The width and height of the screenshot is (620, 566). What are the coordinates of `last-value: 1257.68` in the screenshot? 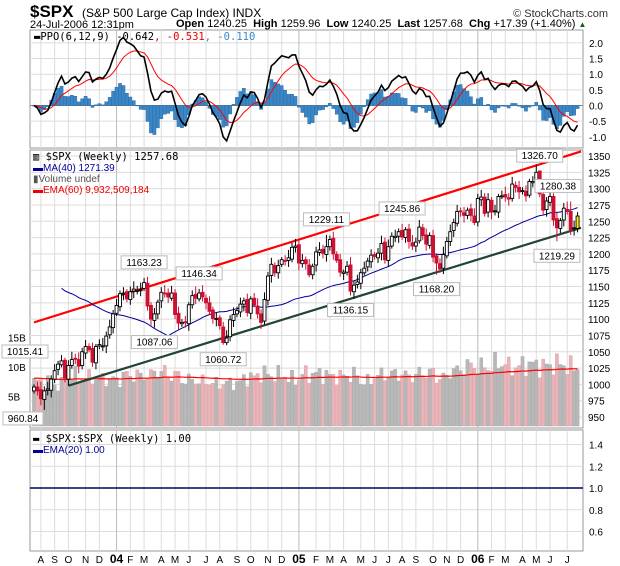 It's located at (443, 24).